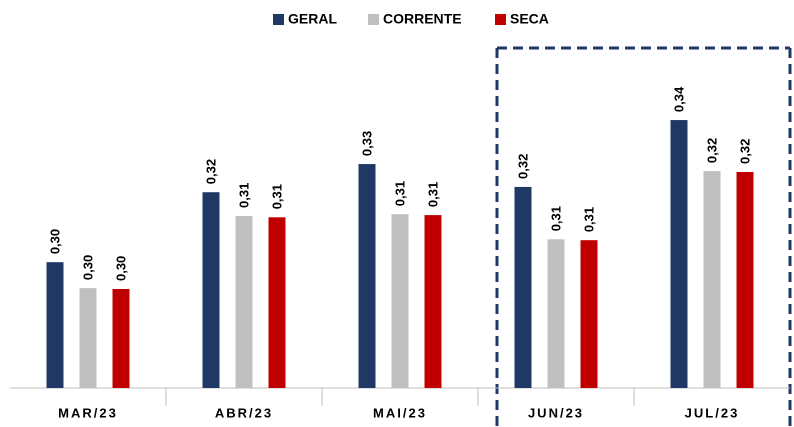 The height and width of the screenshot is (427, 794). What do you see at coordinates (244, 412) in the screenshot?
I see `x-tick-label: ABR/23` at bounding box center [244, 412].